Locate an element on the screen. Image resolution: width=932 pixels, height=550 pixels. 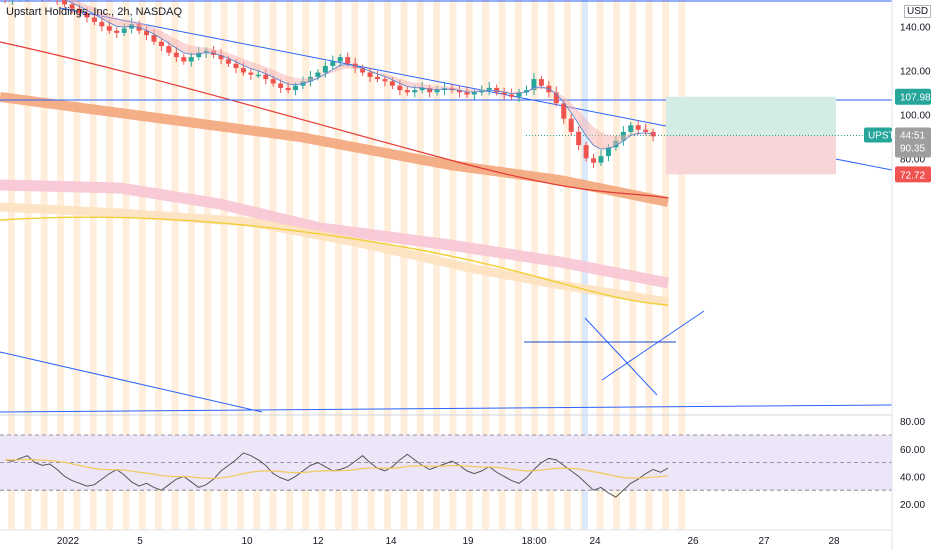
time-label: 10 is located at coordinates (247, 541).